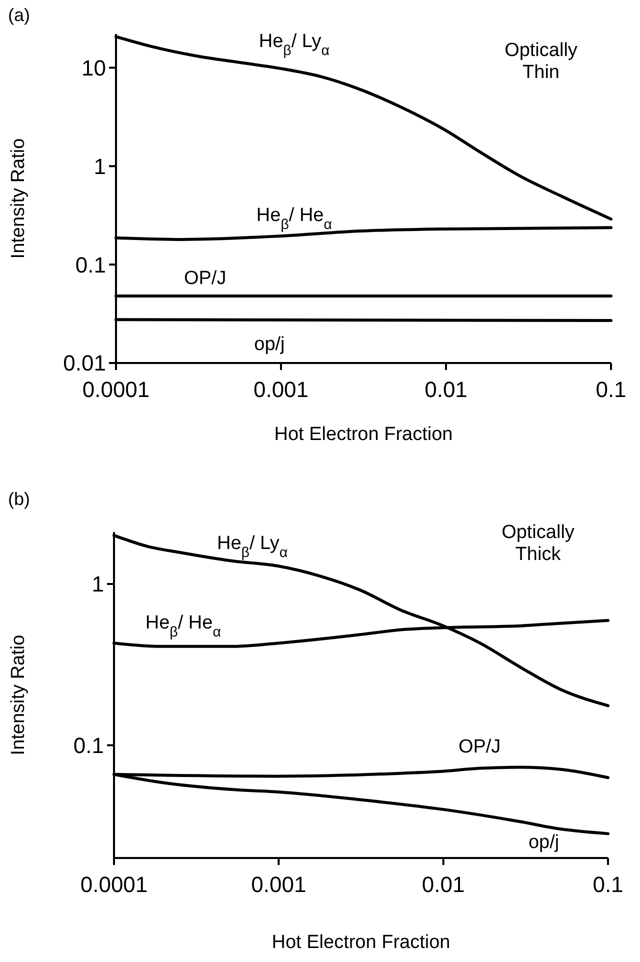 The image size is (640, 962). Describe the element at coordinates (538, 543) in the screenshot. I see `annotation: Optically Thick` at that location.